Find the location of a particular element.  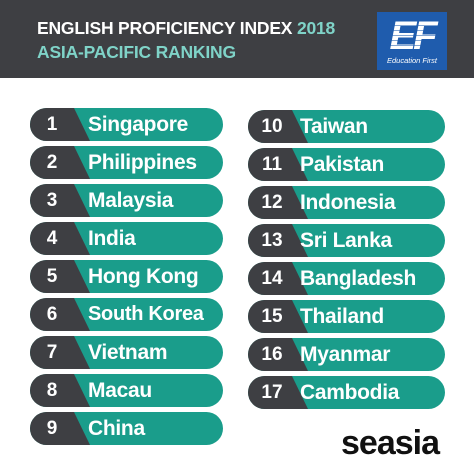

rank-number: 17 is located at coordinates (272, 392).